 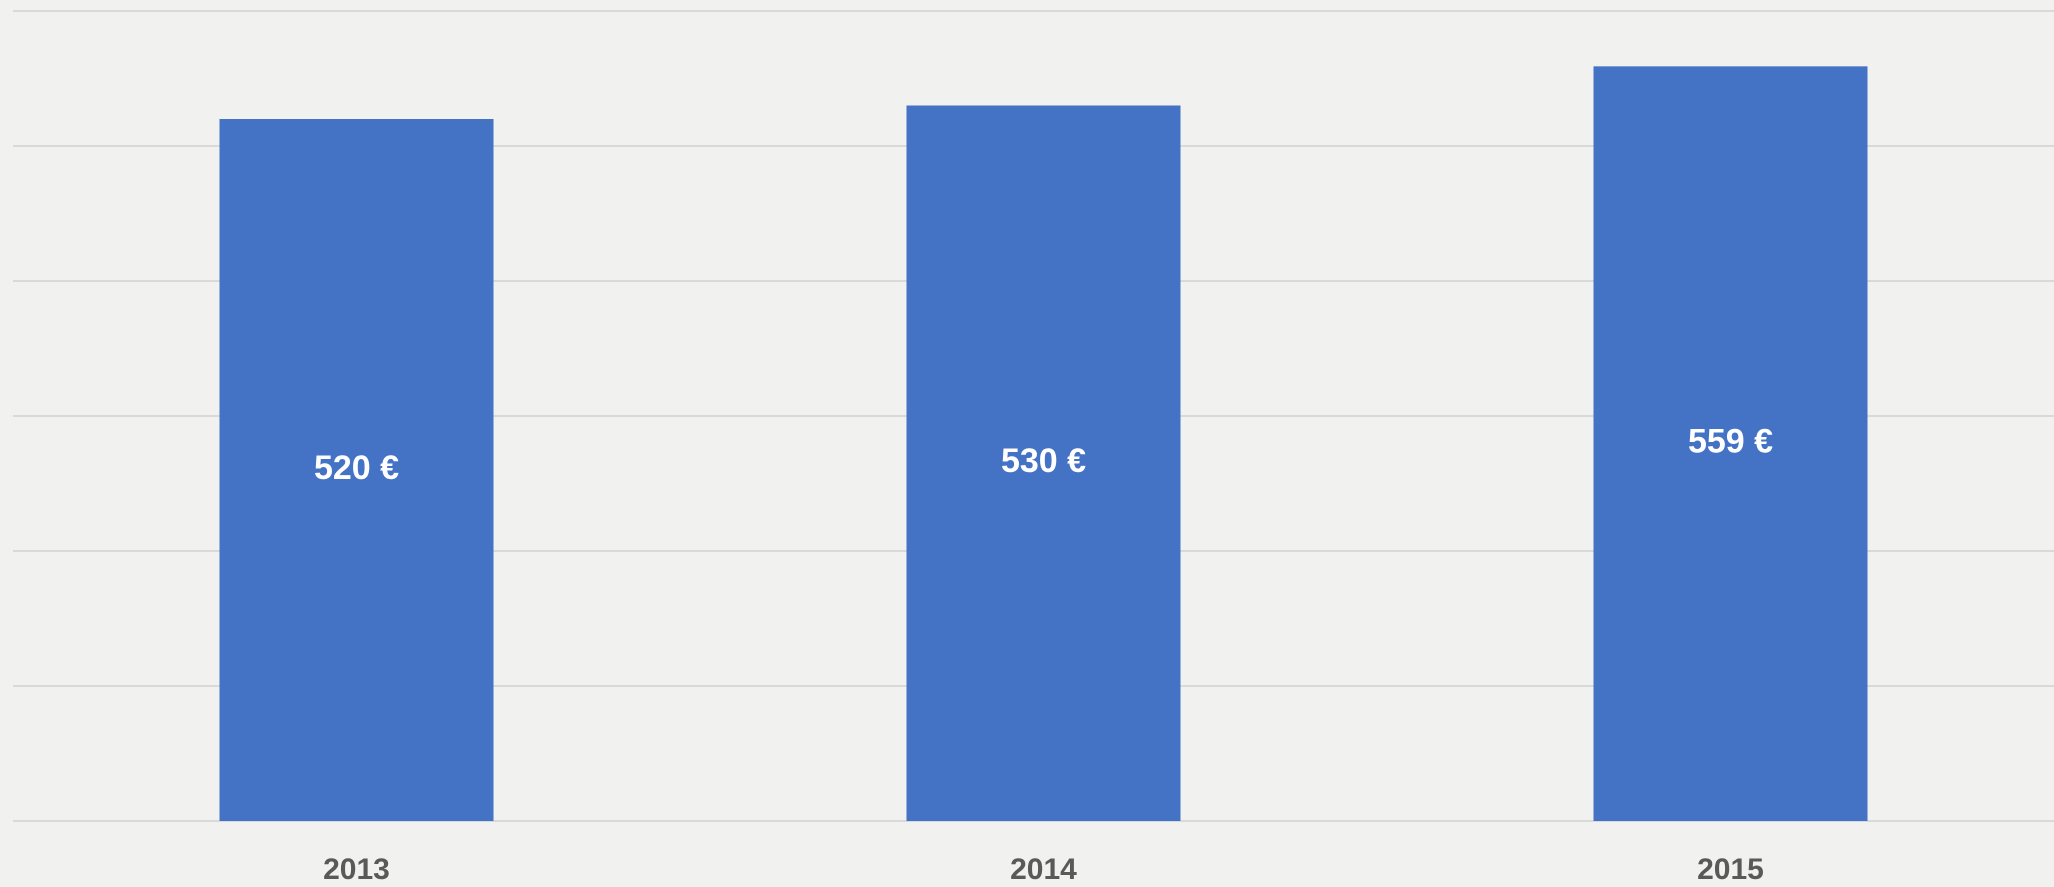 I want to click on x-tick-label: 2015, so click(x=1730, y=869).